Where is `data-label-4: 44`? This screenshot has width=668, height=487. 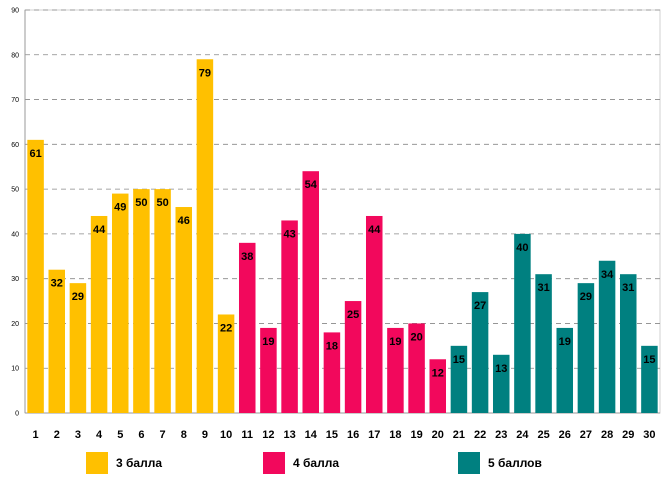
data-label-4: 44 is located at coordinates (99, 230).